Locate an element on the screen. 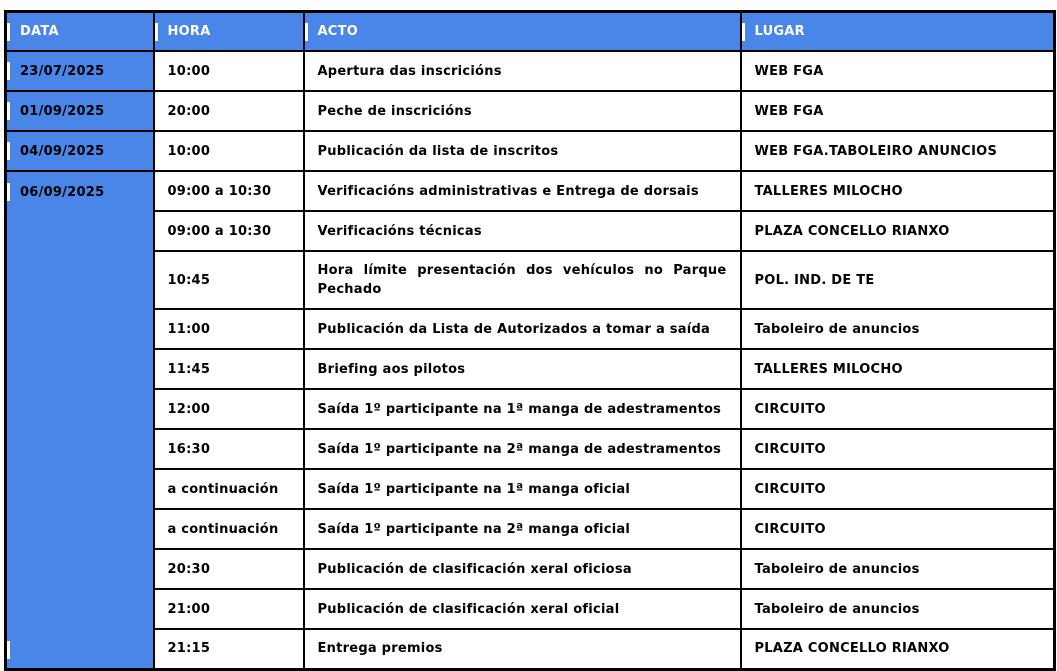  column-header-hora: HORA is located at coordinates (228, 31).